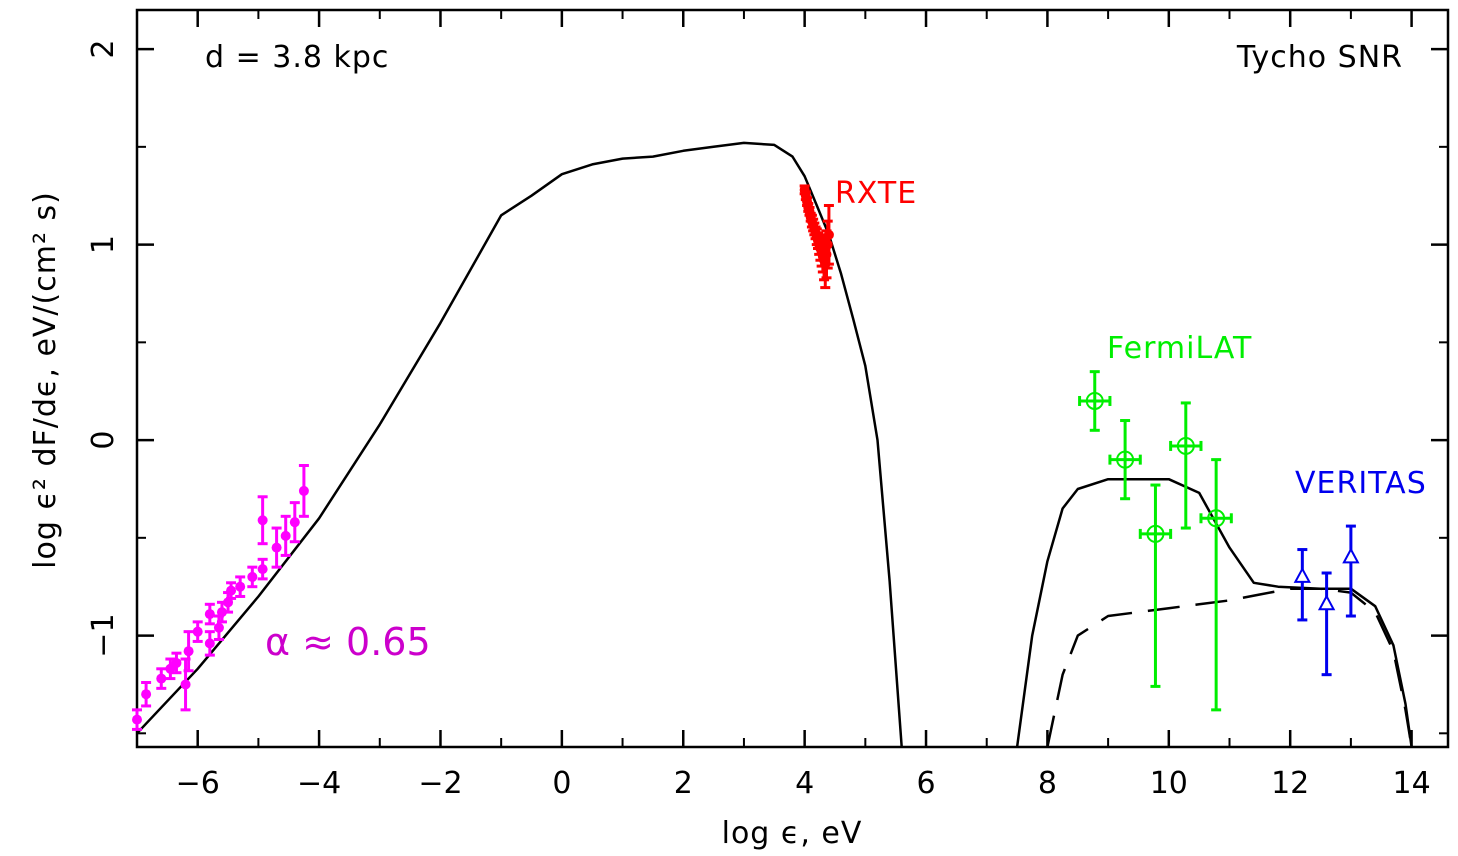  I want to click on series-label-fermilat: FermiLAT, so click(1179, 348).